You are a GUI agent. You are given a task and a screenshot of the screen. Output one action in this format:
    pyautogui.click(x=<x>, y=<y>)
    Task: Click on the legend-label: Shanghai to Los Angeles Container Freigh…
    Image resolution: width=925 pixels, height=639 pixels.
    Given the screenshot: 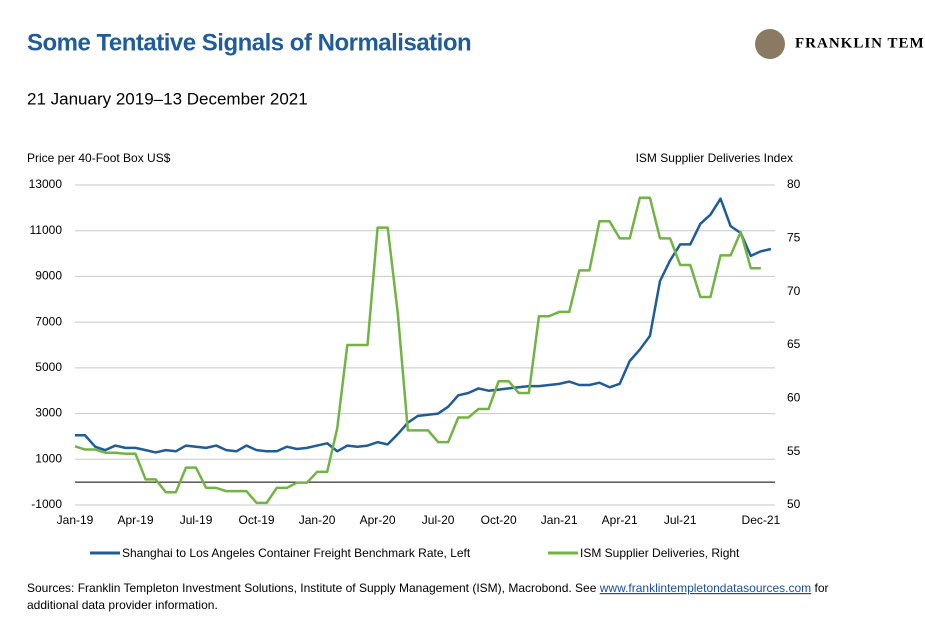 What is the action you would take?
    pyautogui.click(x=296, y=553)
    